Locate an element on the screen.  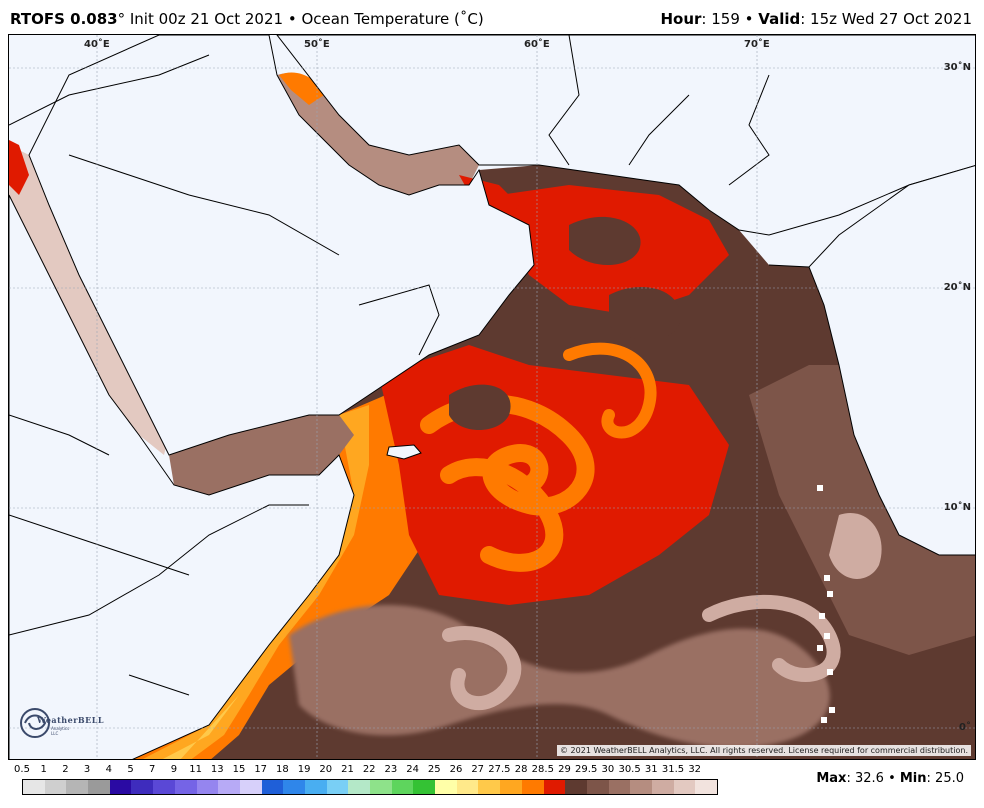
colorbar-label: 9 is located at coordinates (174, 769).